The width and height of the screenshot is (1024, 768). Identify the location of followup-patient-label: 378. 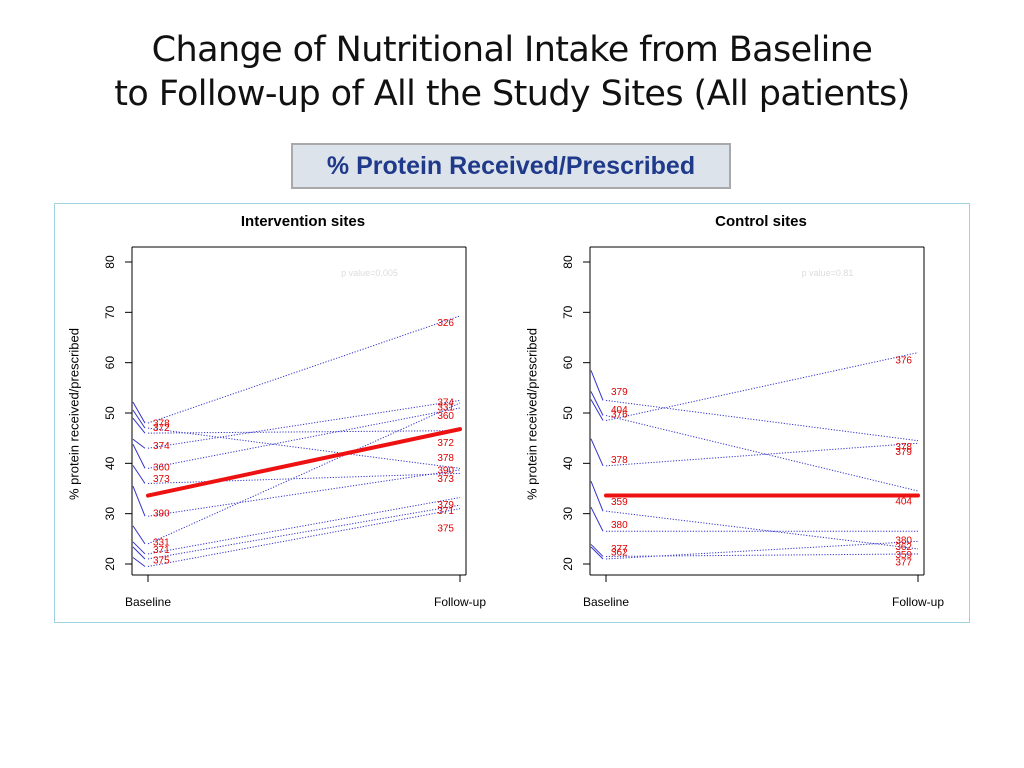
(903, 447).